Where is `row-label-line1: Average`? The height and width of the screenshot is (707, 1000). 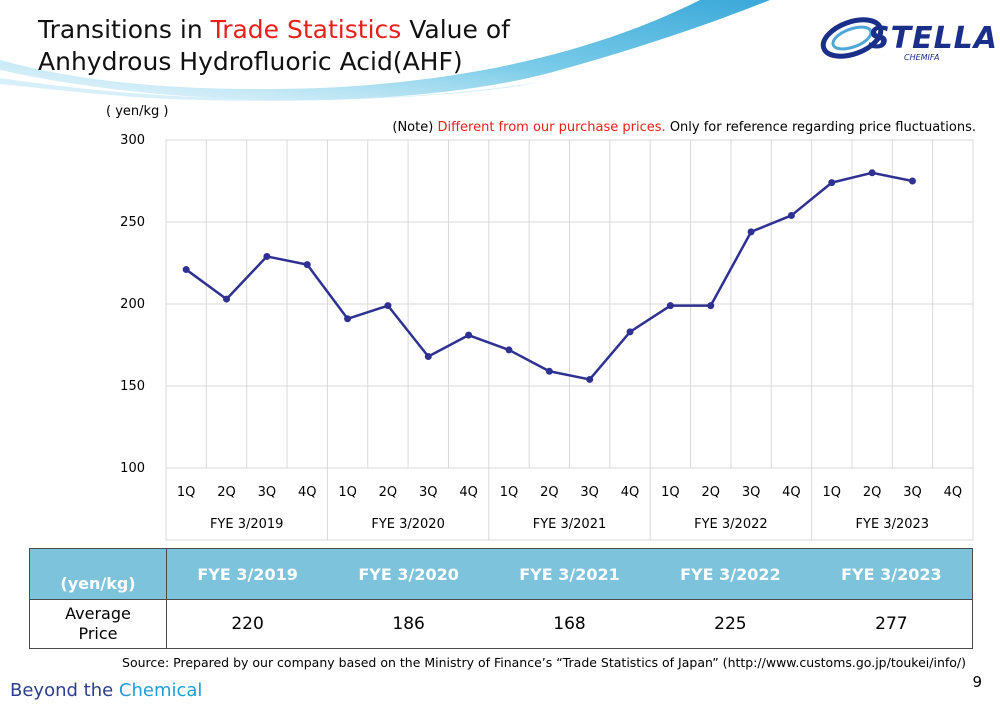 row-label-line1: Average is located at coordinates (98, 613).